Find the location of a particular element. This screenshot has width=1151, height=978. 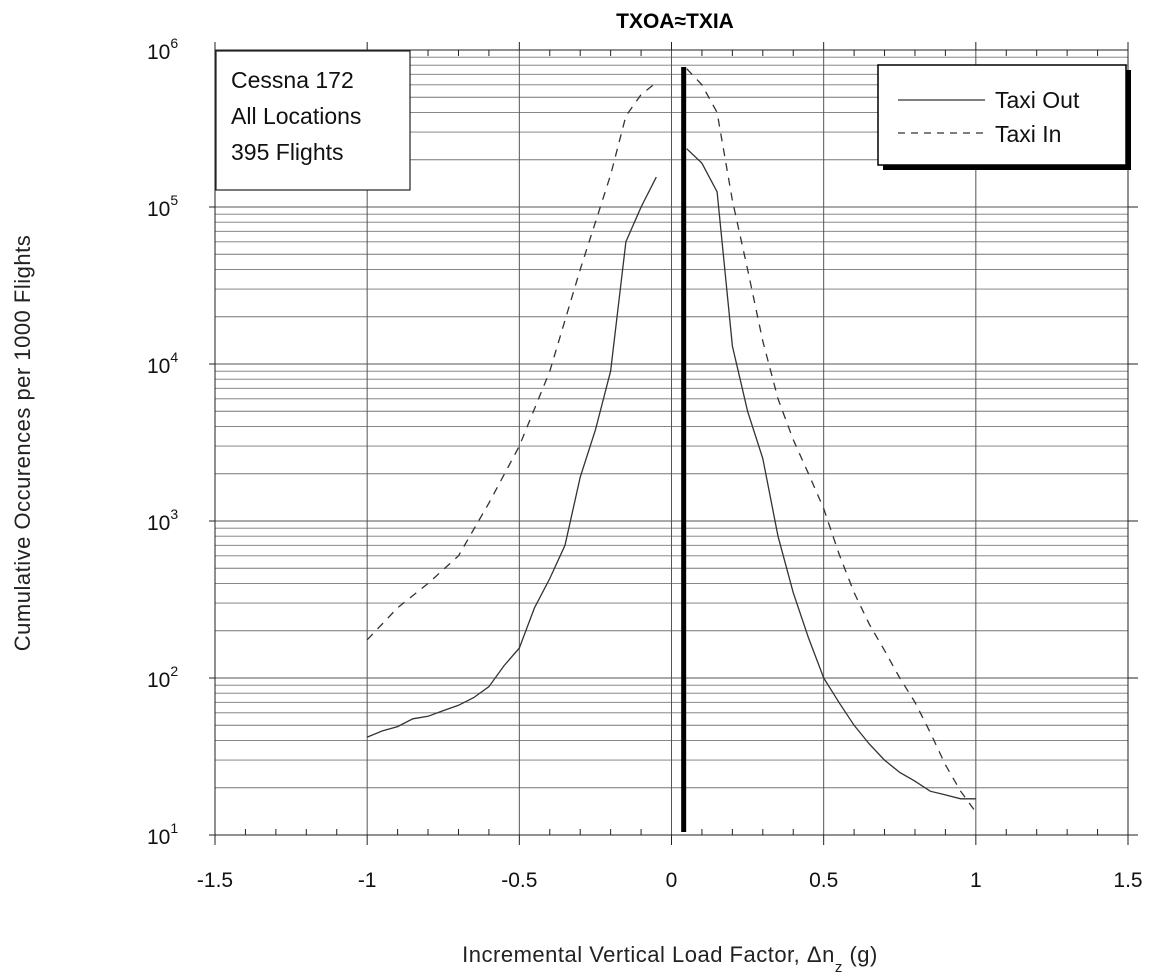

y-tick-label: 10⁶ is located at coordinates (162, 49).